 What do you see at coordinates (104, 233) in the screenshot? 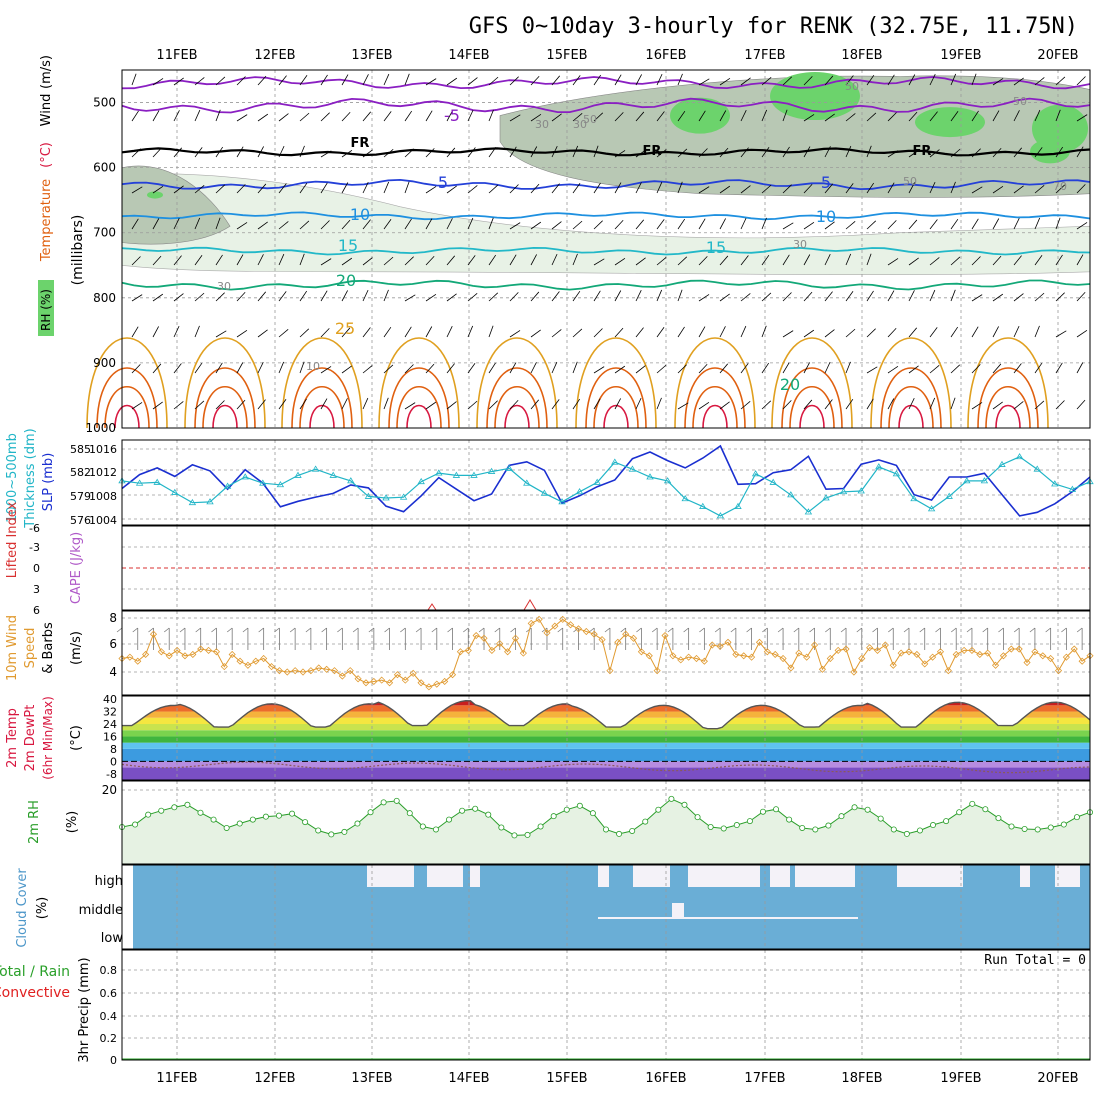
I see `pressure-tick-label: 700` at bounding box center [104, 233].